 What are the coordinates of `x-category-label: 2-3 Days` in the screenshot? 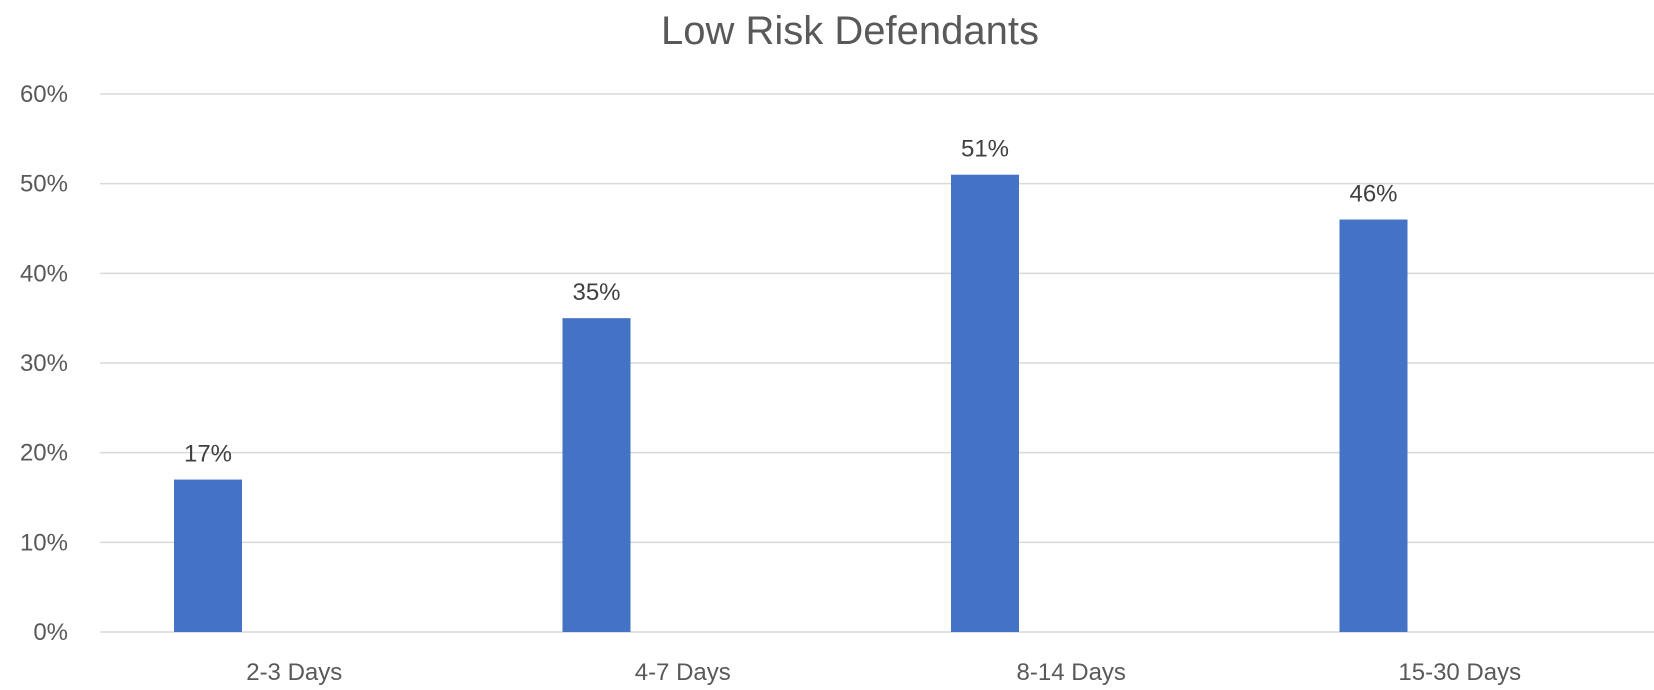 It's located at (294, 672).